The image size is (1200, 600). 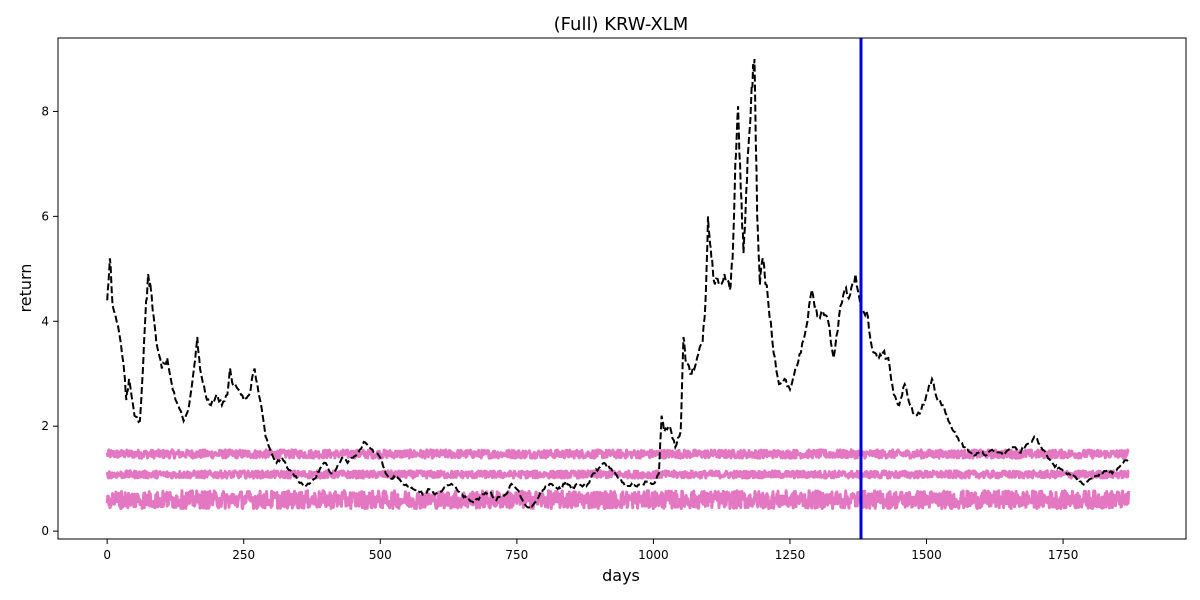 I want to click on x-tick-label: 1750, so click(x=1063, y=555).